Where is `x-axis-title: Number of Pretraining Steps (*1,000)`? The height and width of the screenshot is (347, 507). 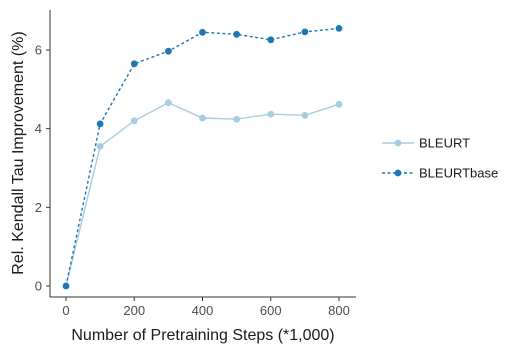
x-axis-title: Number of Pretraining Steps (*1,000) is located at coordinates (202, 335).